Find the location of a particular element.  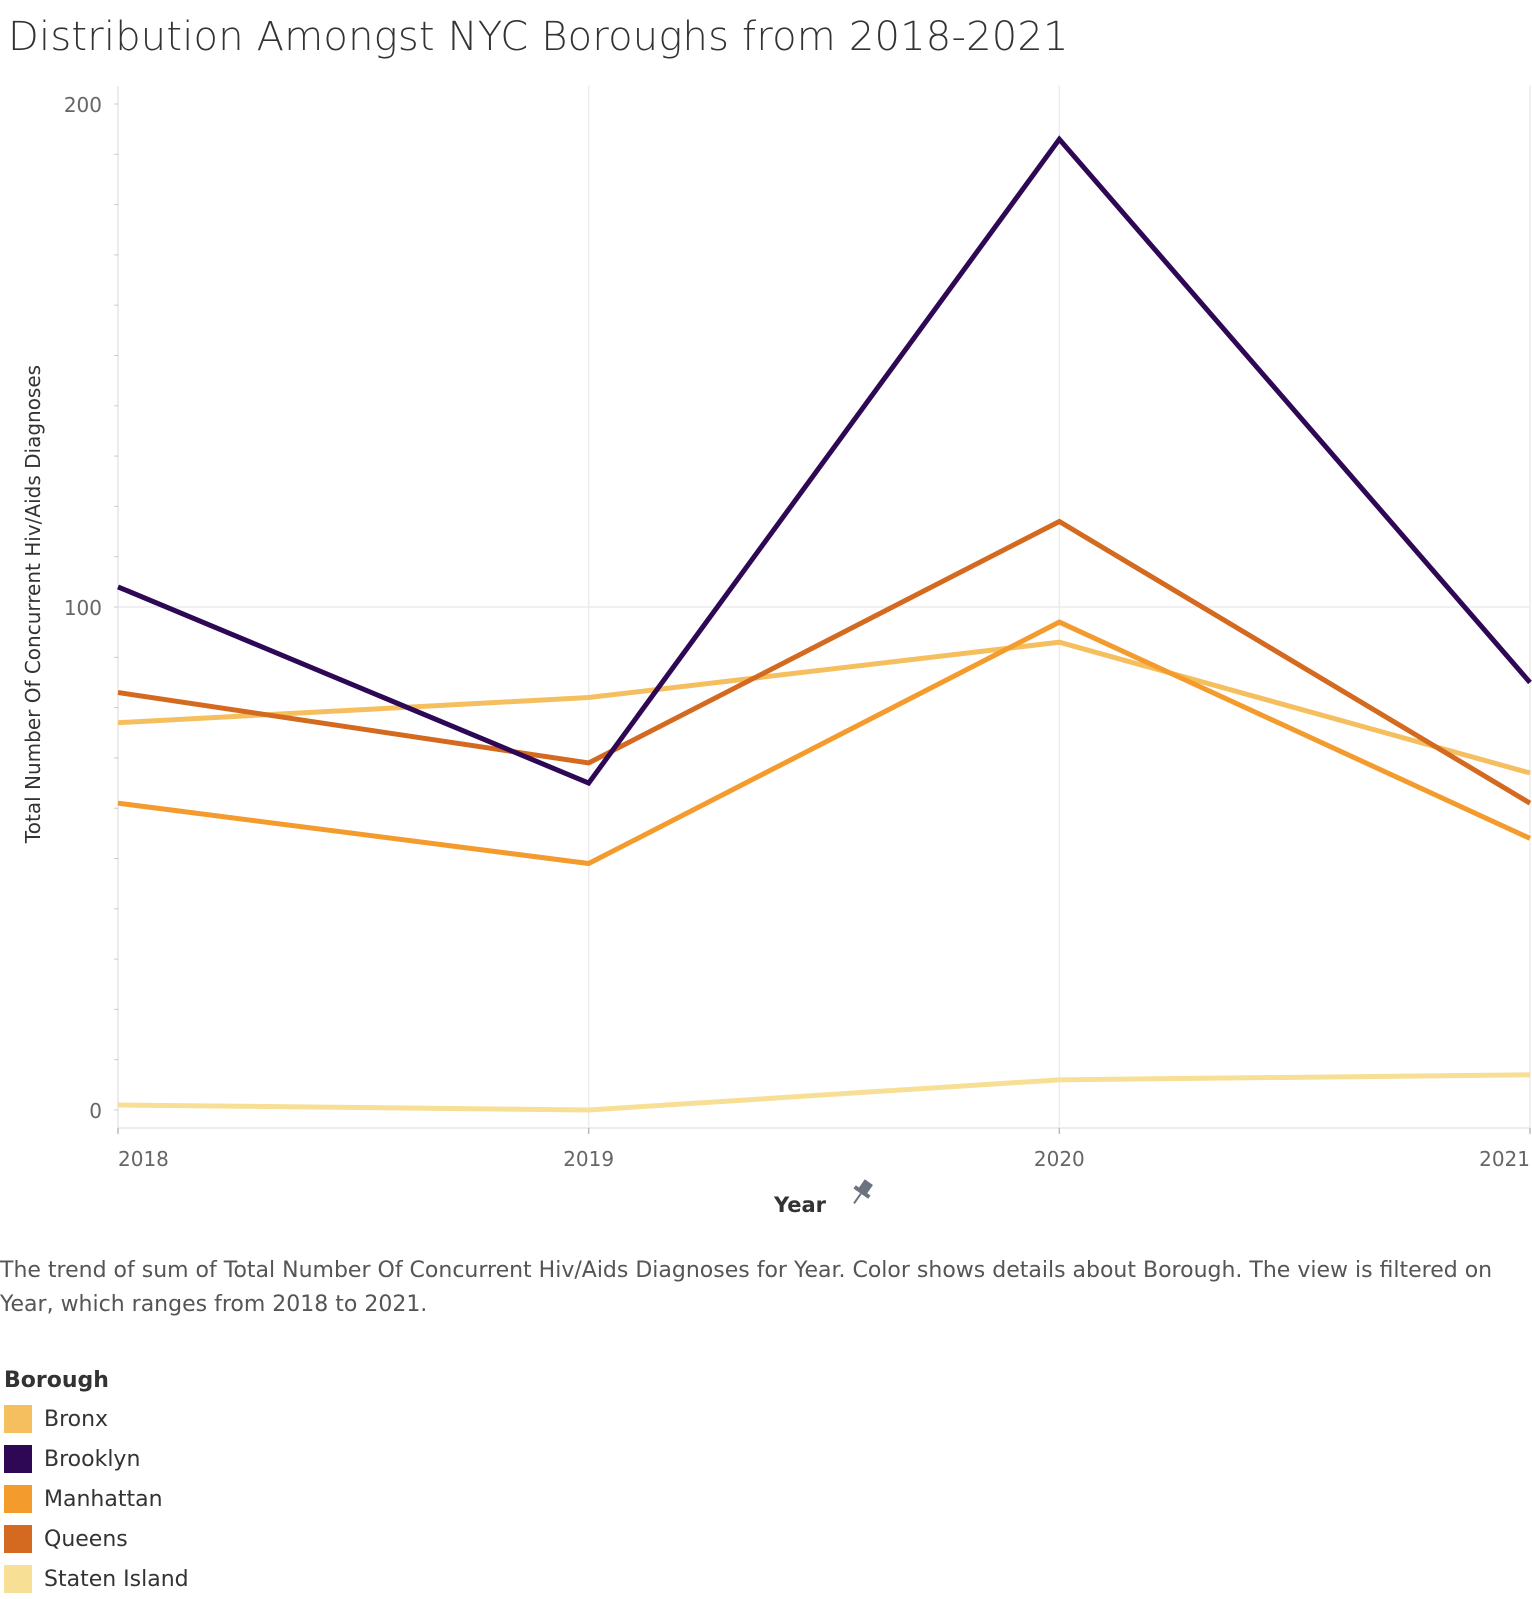

x-axis: 2018 2019 2020 2021 is located at coordinates (824, 1159).